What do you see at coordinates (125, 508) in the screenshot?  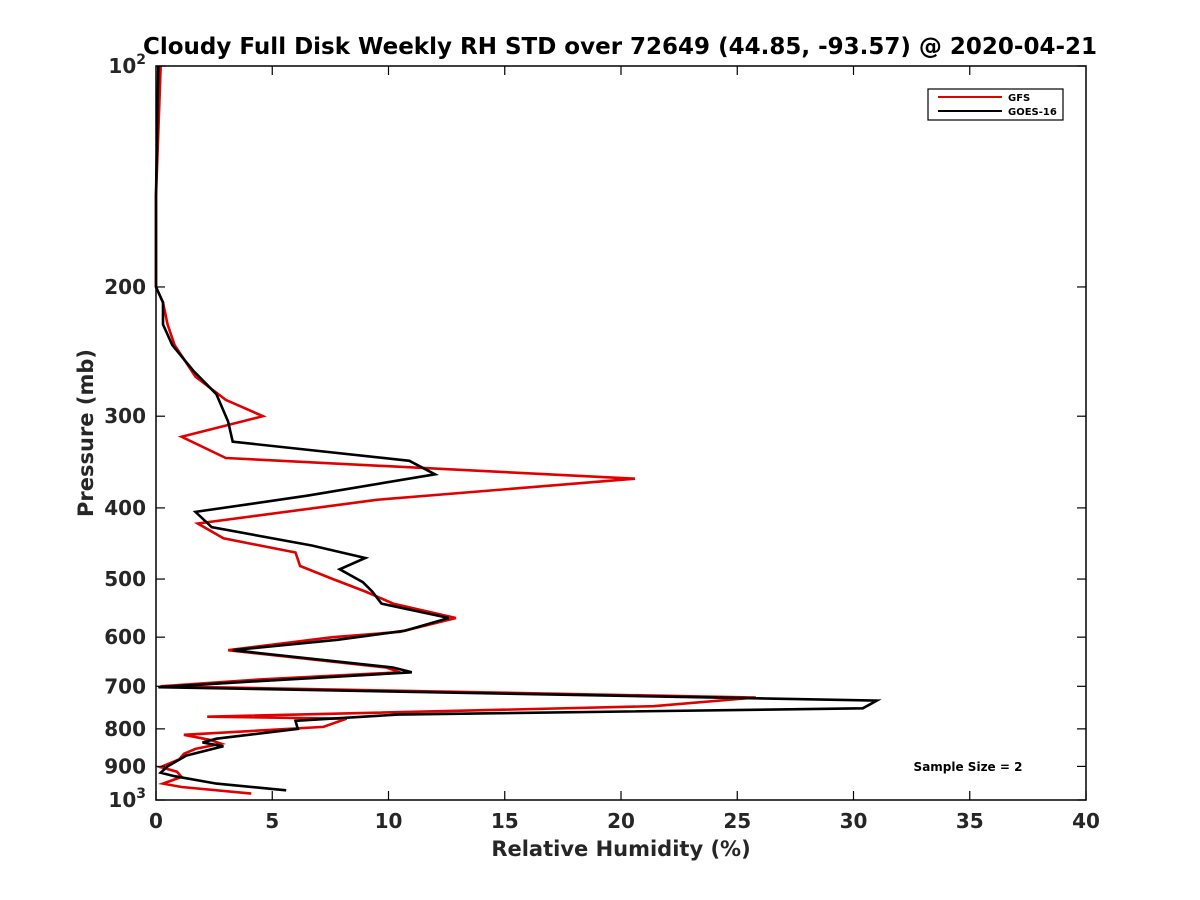 I see `y-tick-label: 400` at bounding box center [125, 508].